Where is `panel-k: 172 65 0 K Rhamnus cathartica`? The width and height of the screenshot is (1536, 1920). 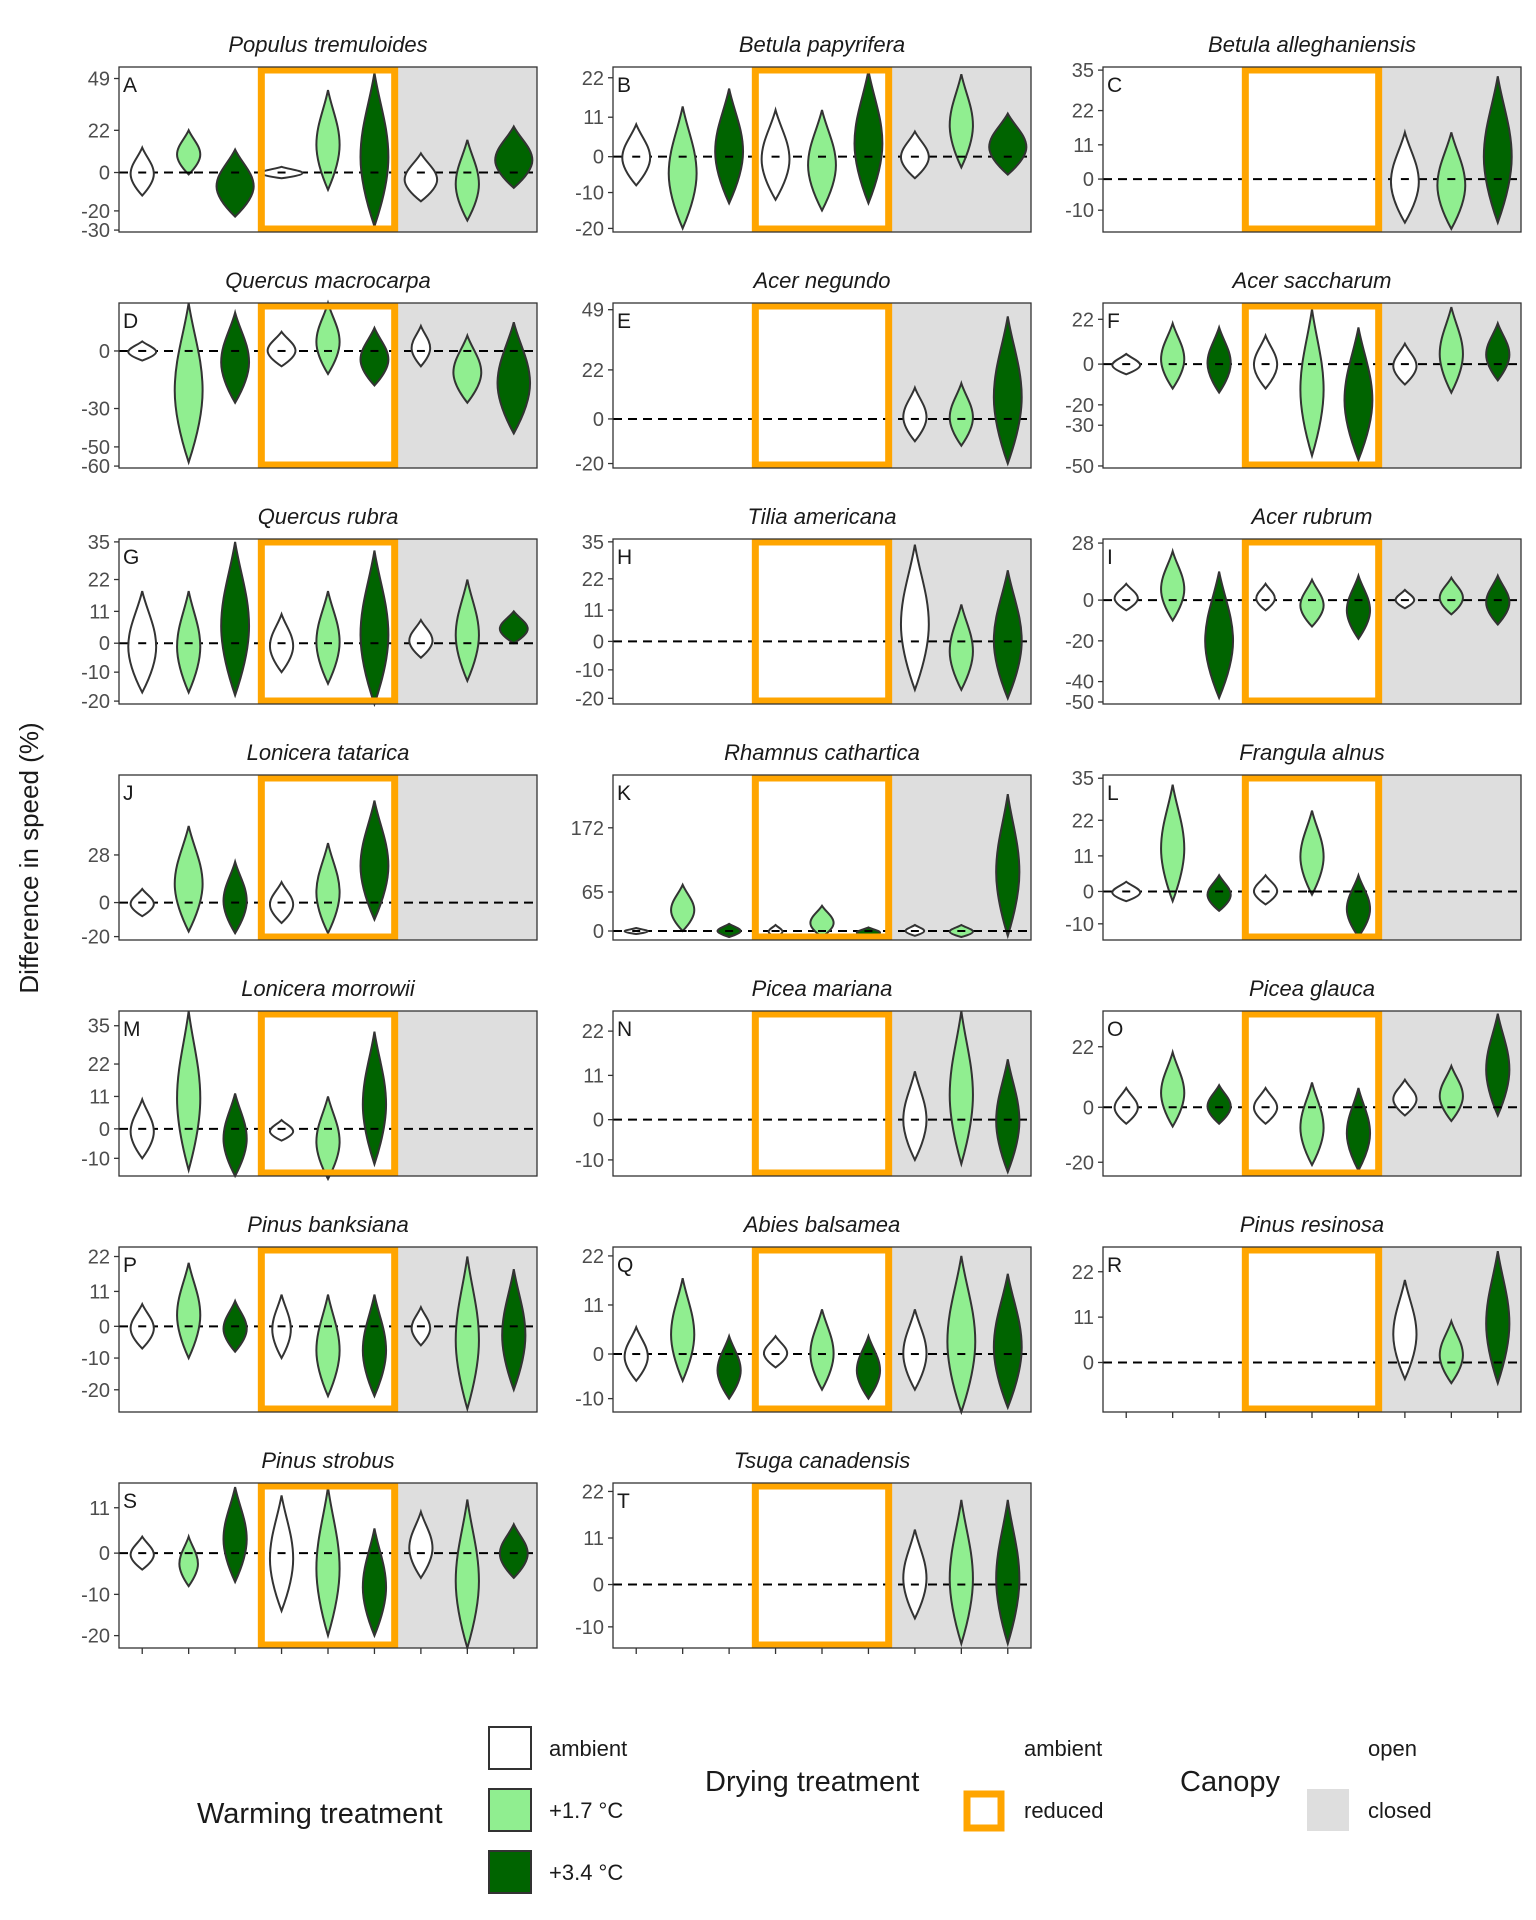
panel-k: 172 65 0 K Rhamnus cathartica is located at coordinates (801, 841).